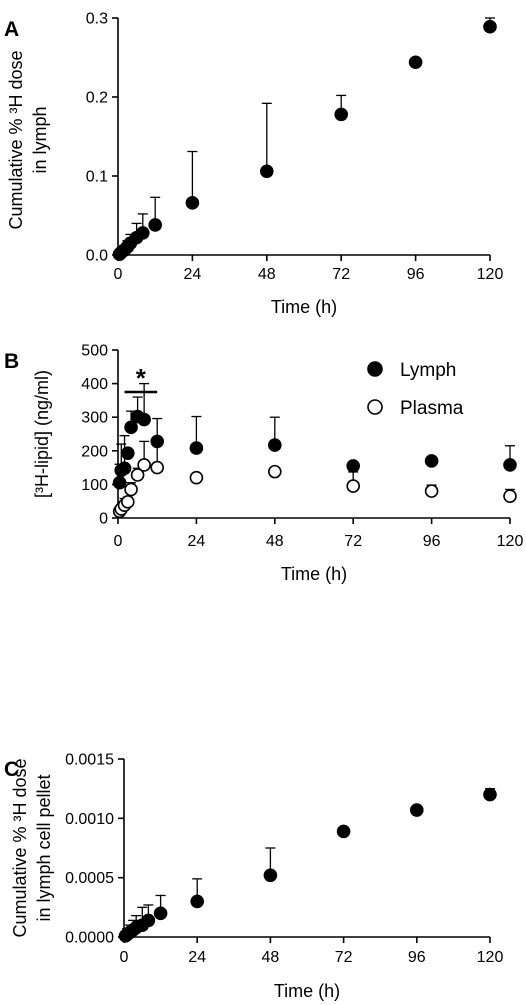 Image resolution: width=526 pixels, height=1005 pixels. What do you see at coordinates (11, 29) in the screenshot?
I see `panel-letter: A` at bounding box center [11, 29].